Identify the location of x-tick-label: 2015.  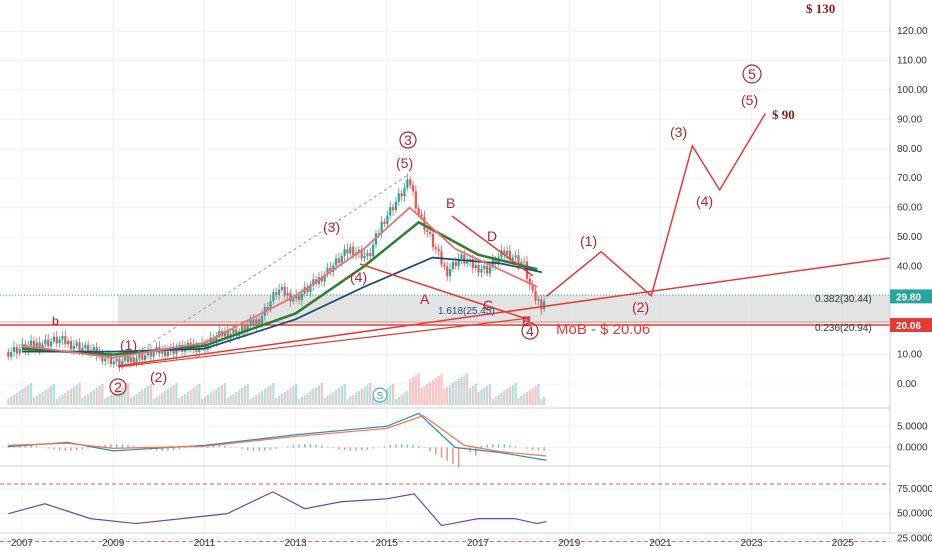
(387, 543).